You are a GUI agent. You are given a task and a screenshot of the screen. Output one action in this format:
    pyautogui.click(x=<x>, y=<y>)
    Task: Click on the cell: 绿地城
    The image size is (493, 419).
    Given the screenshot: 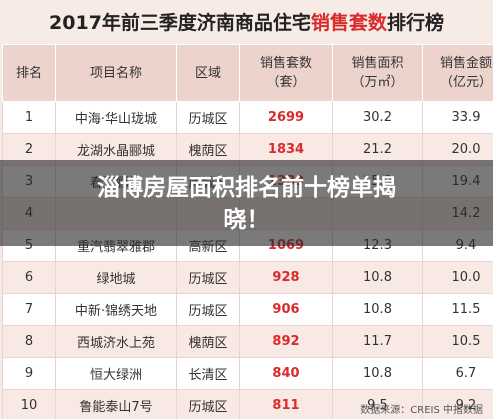 What is the action you would take?
    pyautogui.click(x=116, y=277)
    